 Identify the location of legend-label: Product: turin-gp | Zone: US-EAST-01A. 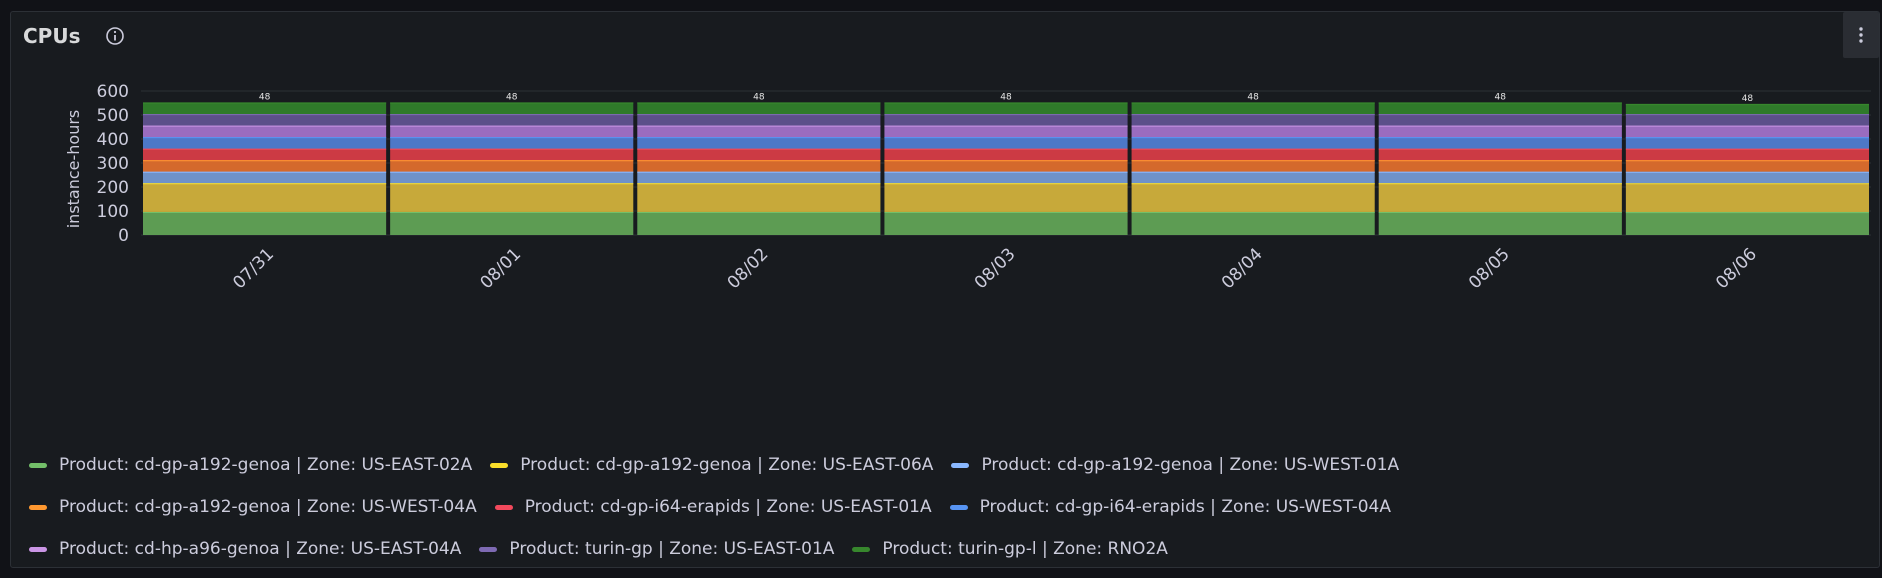
(672, 549).